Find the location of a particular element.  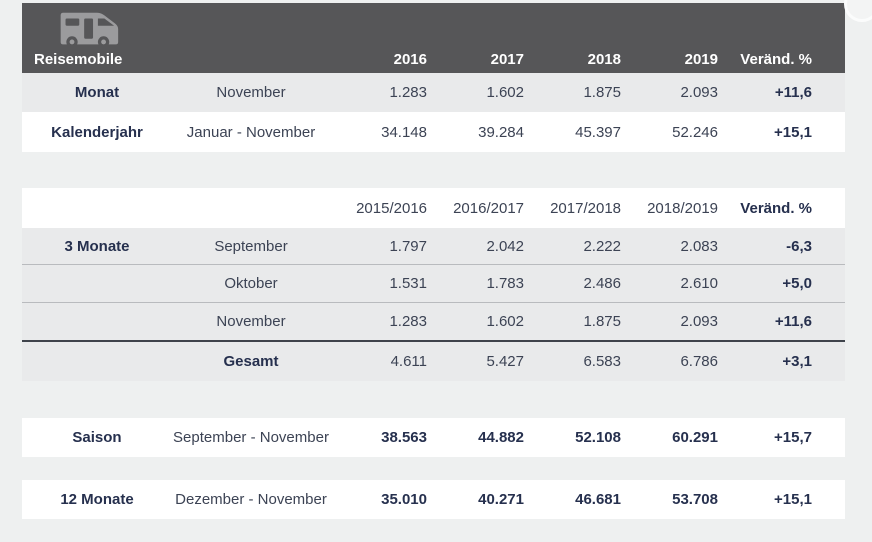

row-label: 12 Monate is located at coordinates (97, 499).